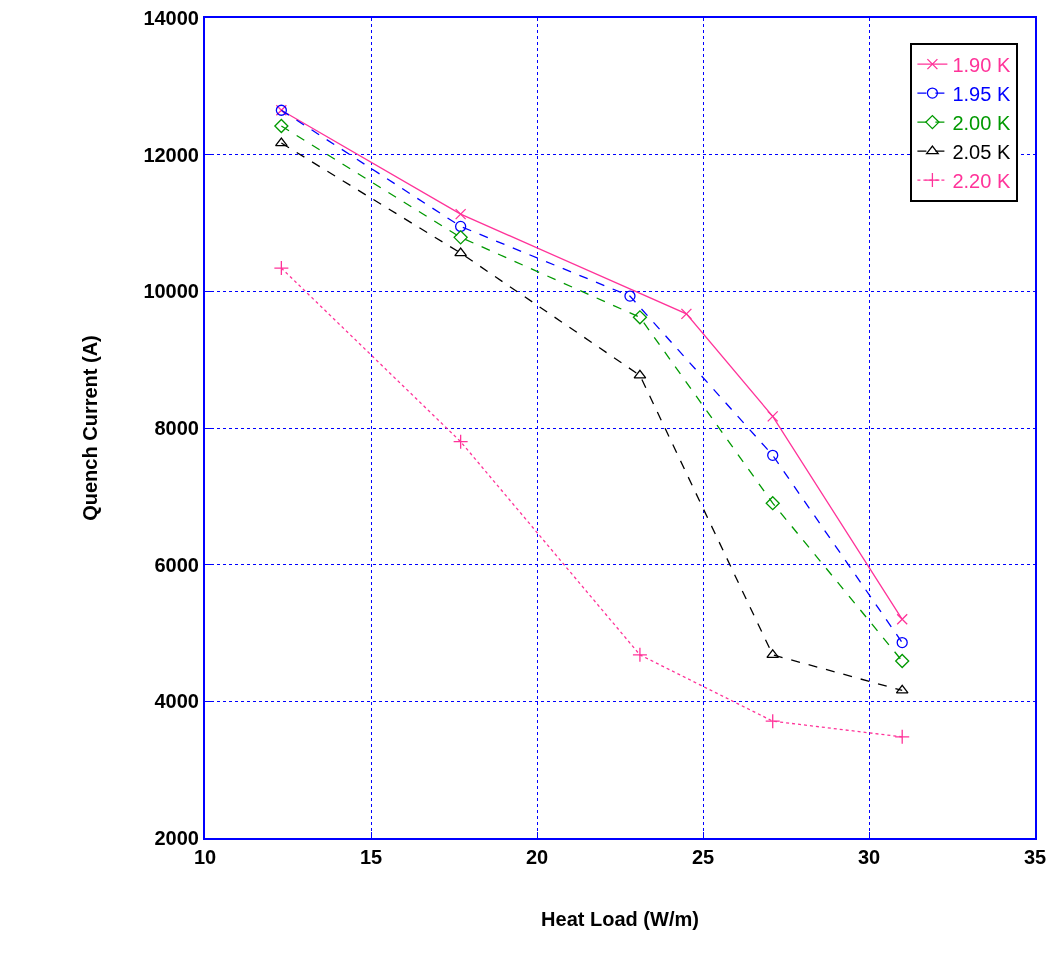 The width and height of the screenshot is (1050, 976). What do you see at coordinates (537, 857) in the screenshot?
I see `x-tick-label: 20` at bounding box center [537, 857].